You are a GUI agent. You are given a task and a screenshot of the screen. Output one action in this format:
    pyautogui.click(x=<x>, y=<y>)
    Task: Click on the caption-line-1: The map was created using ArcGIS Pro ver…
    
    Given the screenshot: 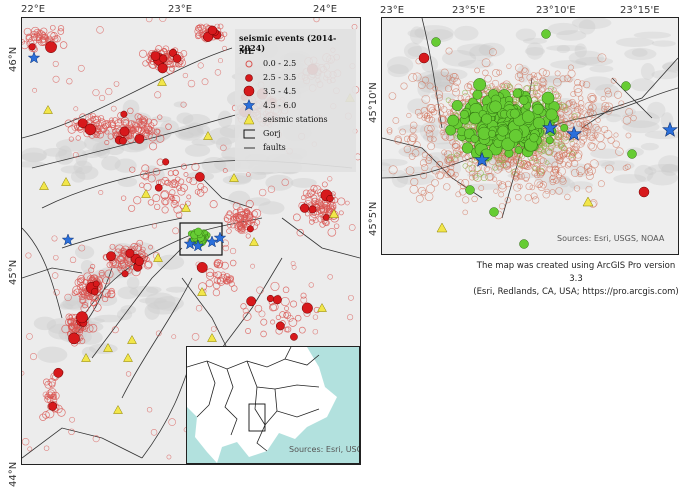 What is the action you would take?
    pyautogui.click(x=576, y=272)
    